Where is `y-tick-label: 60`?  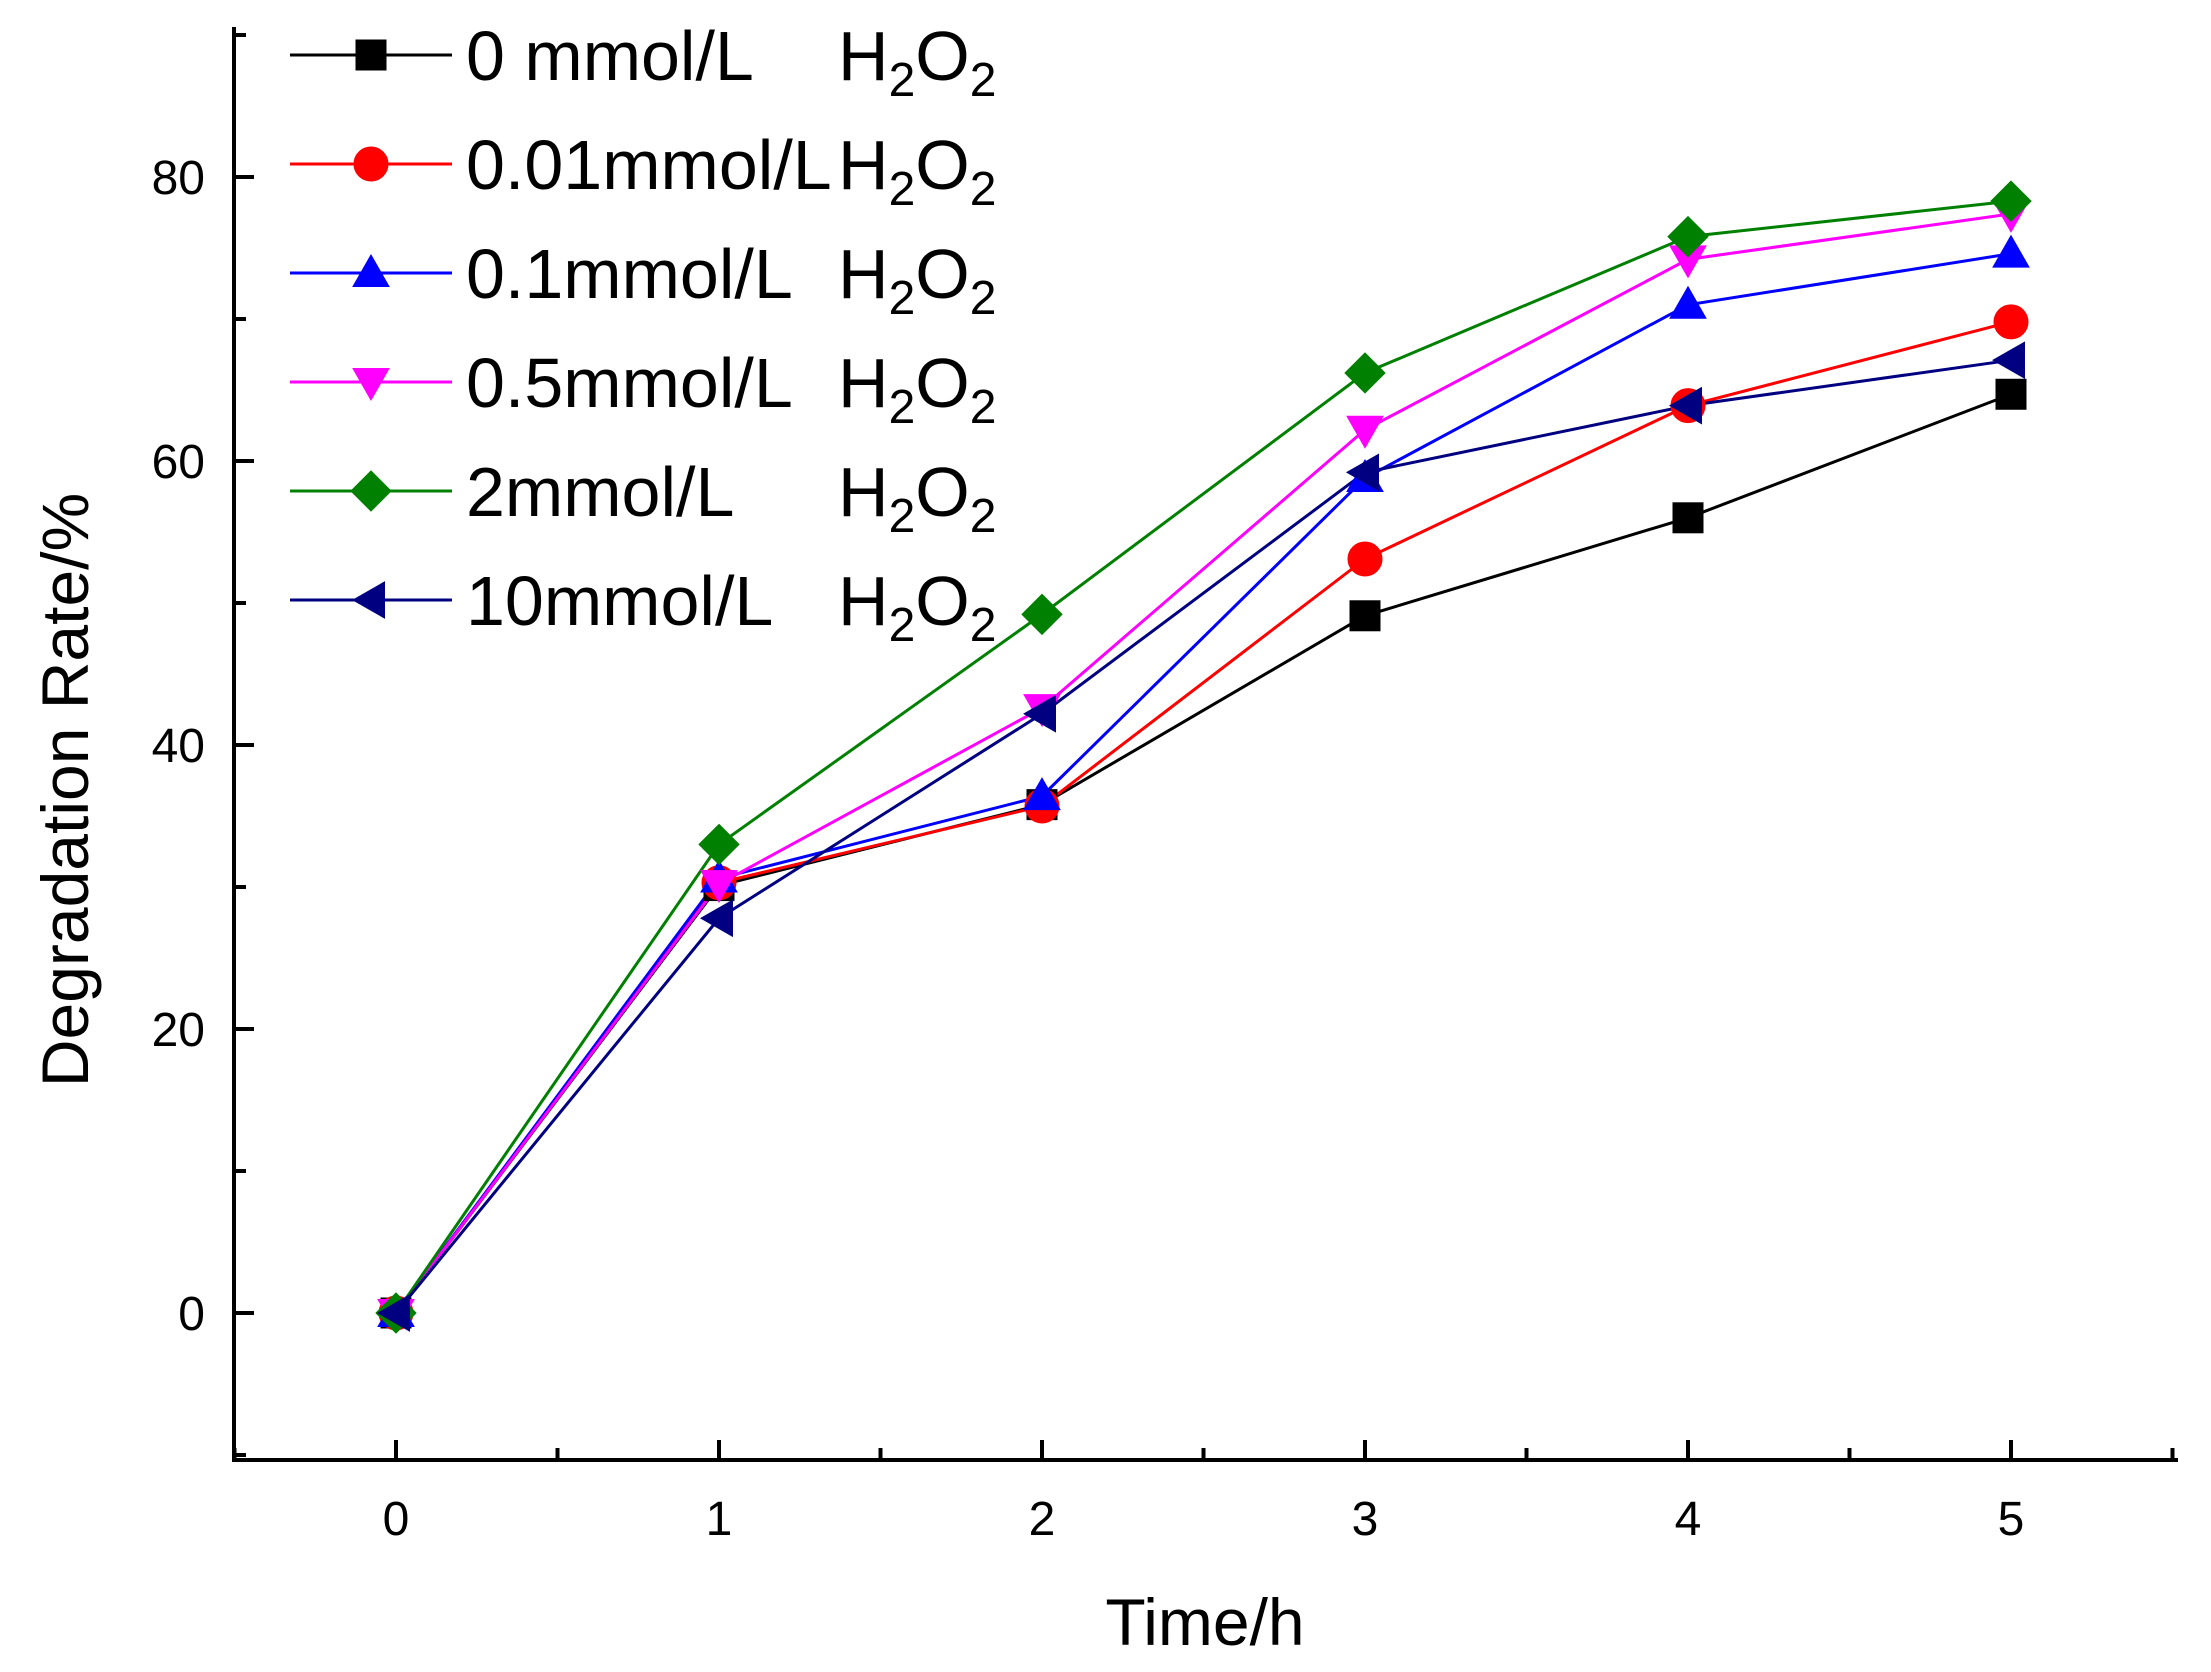
y-tick-label: 60 is located at coordinates (178, 462).